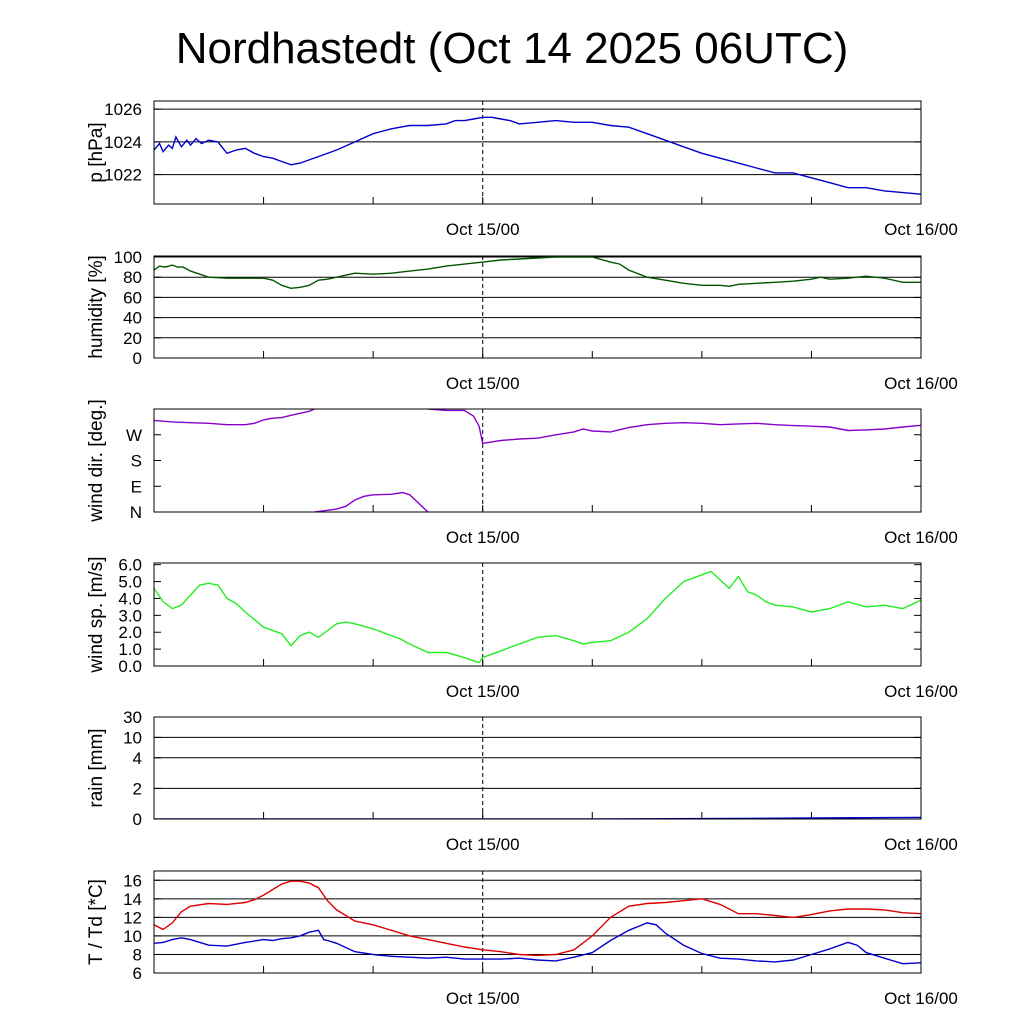  I want to click on wind-speed-ytick-label: 0.0, so click(130, 666).